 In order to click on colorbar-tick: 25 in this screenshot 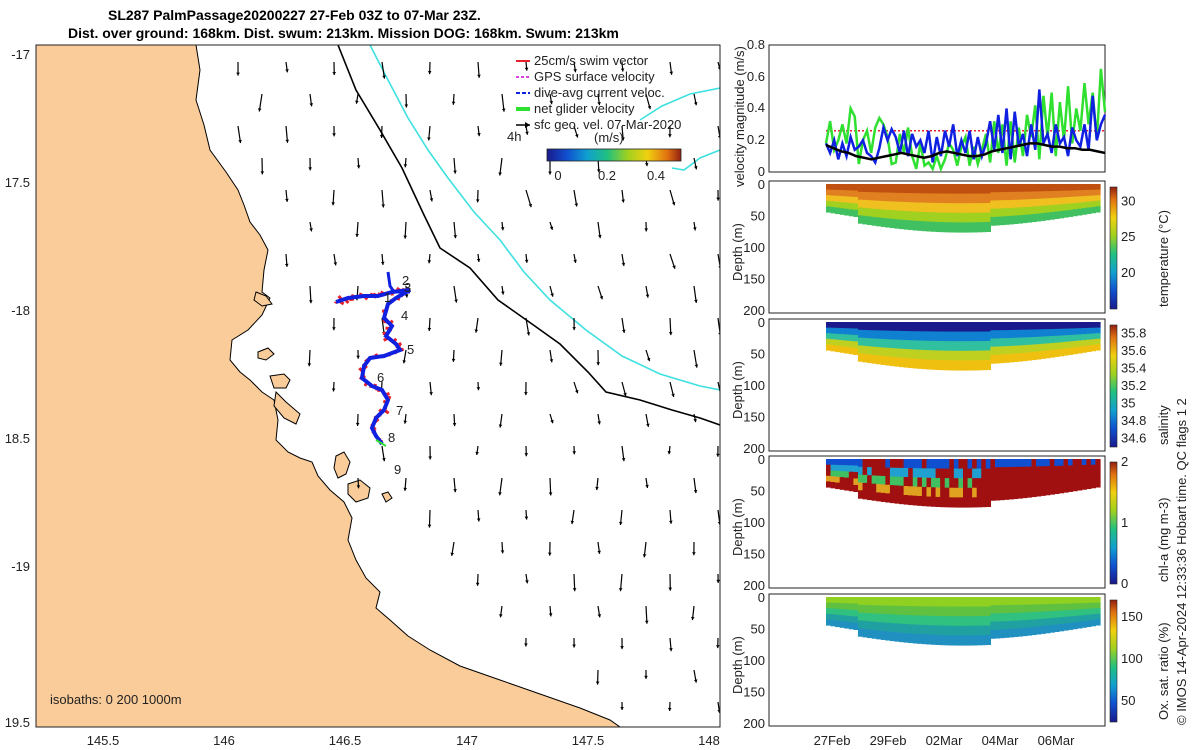, I will do `click(1128, 236)`.